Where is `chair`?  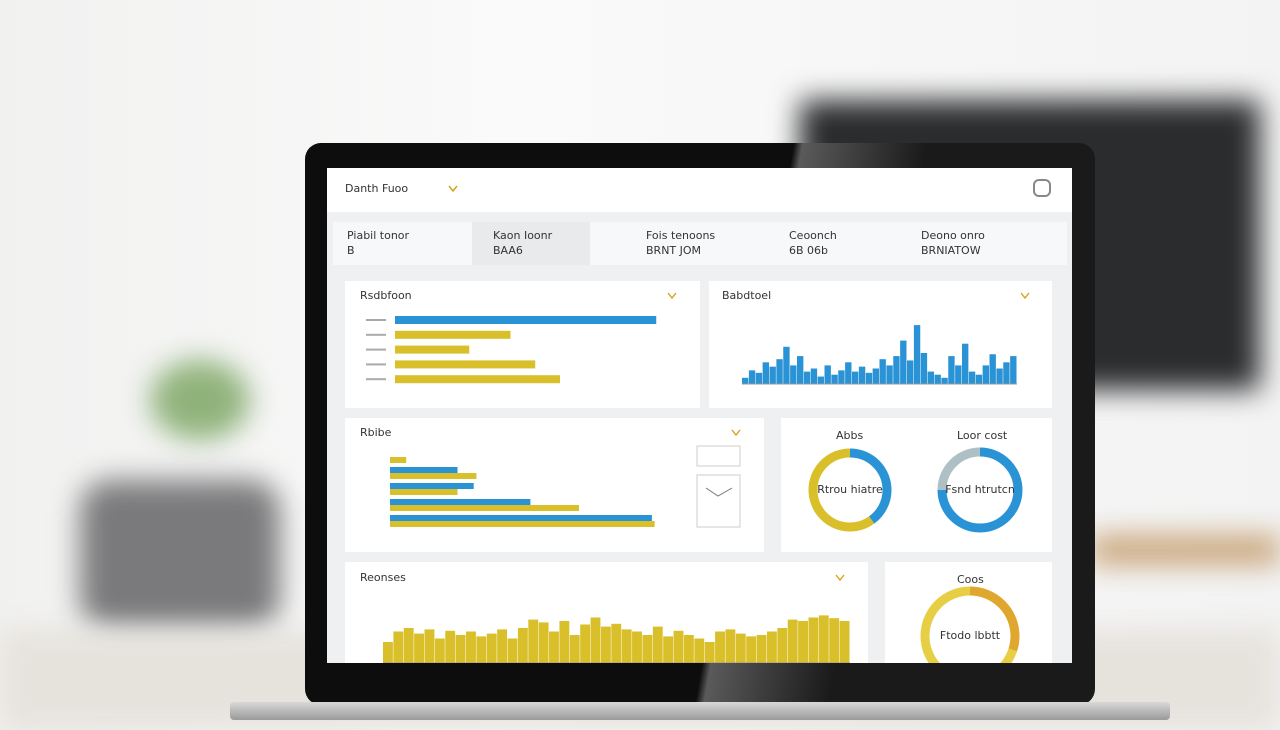
chair is located at coordinates (180, 555).